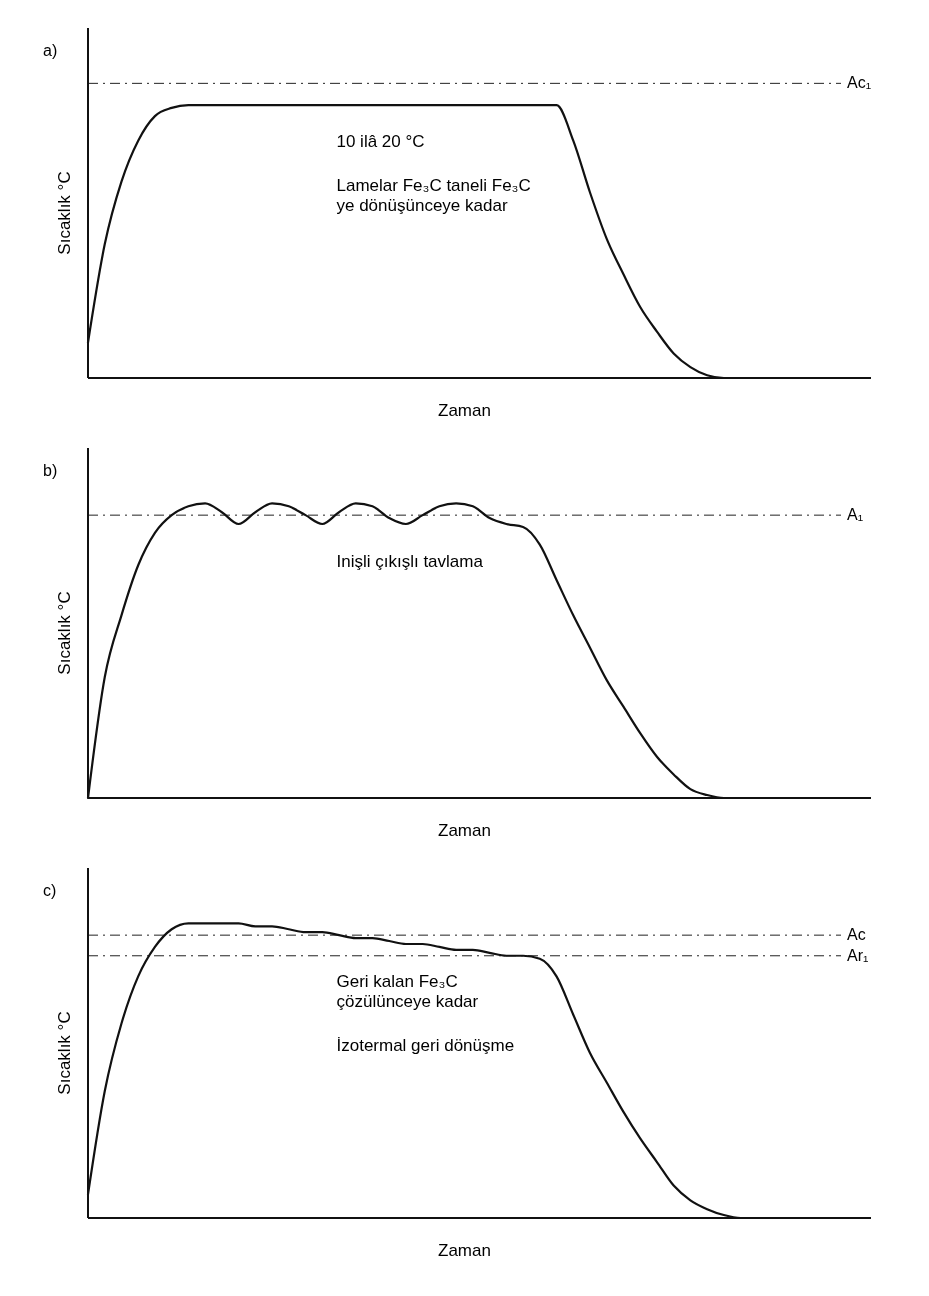 The image size is (929, 1296). Describe the element at coordinates (858, 955) in the screenshot. I see `ref-line-label: Ar₁` at that location.